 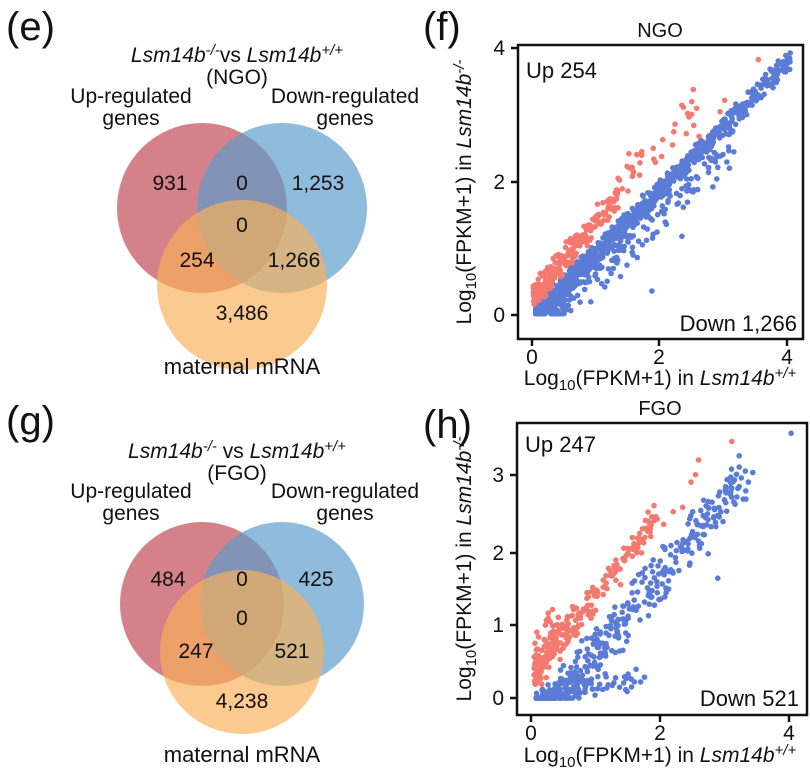 I want to click on venn-circles-g, so click(x=242, y=628).